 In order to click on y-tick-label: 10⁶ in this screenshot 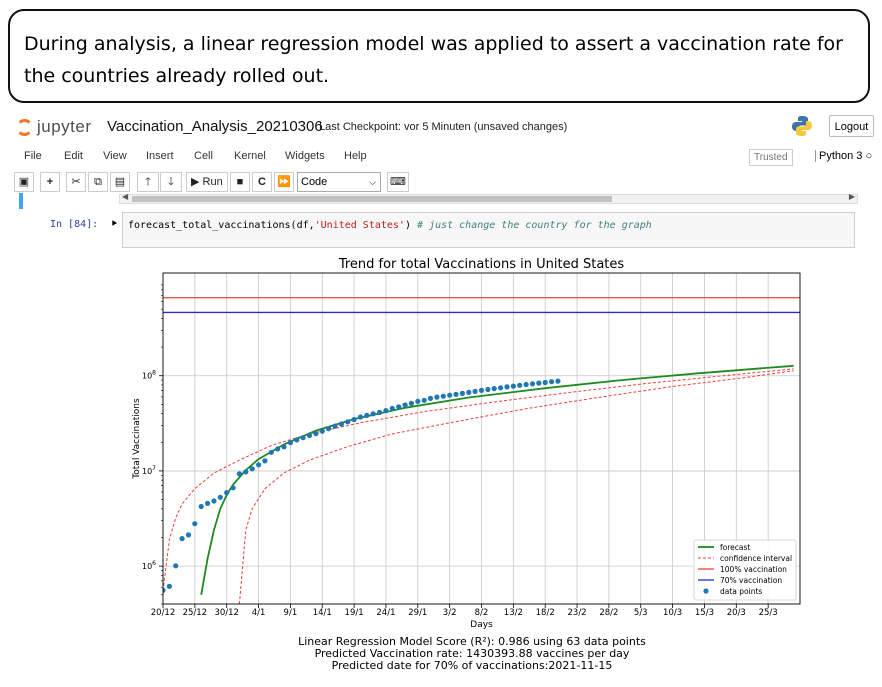, I will do `click(149, 565)`.